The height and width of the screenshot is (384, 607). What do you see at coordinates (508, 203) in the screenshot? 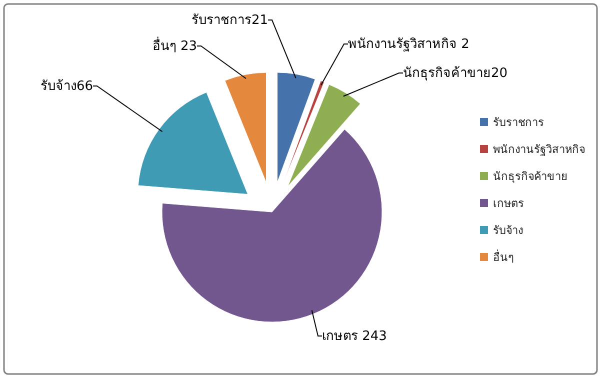
I see `legend-label: เกษตร` at bounding box center [508, 203].